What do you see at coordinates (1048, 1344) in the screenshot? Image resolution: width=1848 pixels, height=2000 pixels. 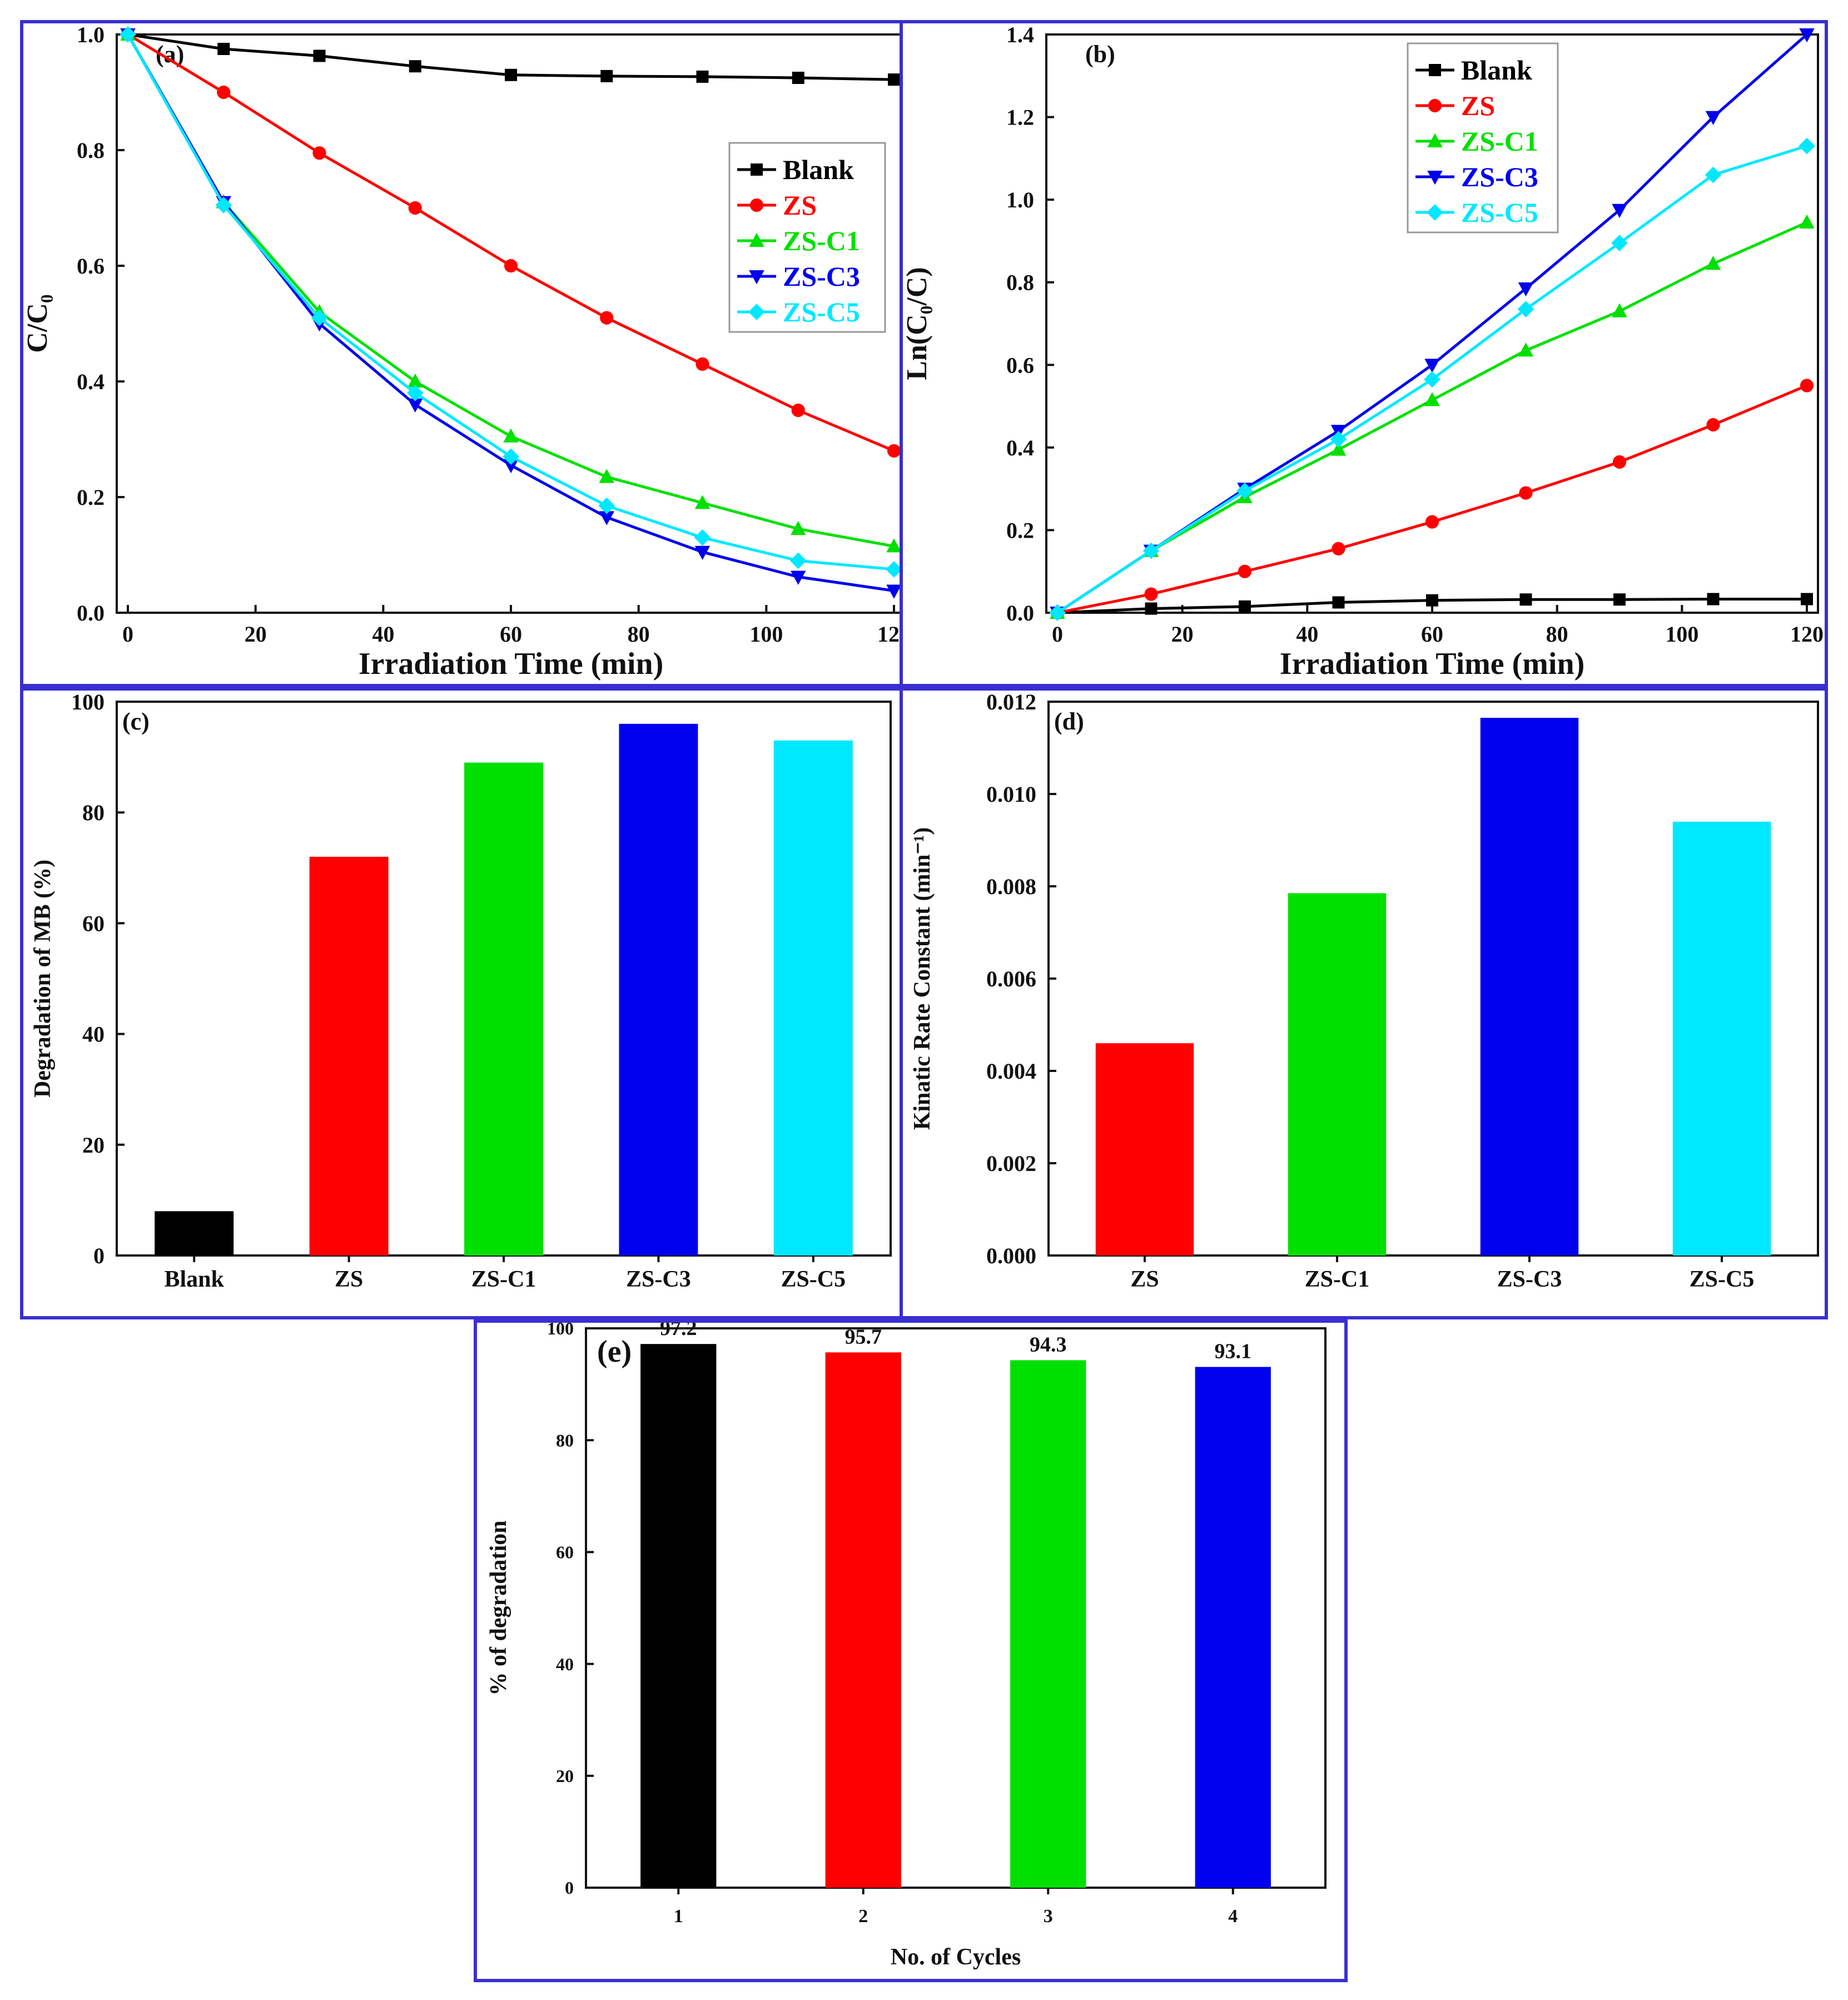 I see `bar-data-label: 94.3` at bounding box center [1048, 1344].